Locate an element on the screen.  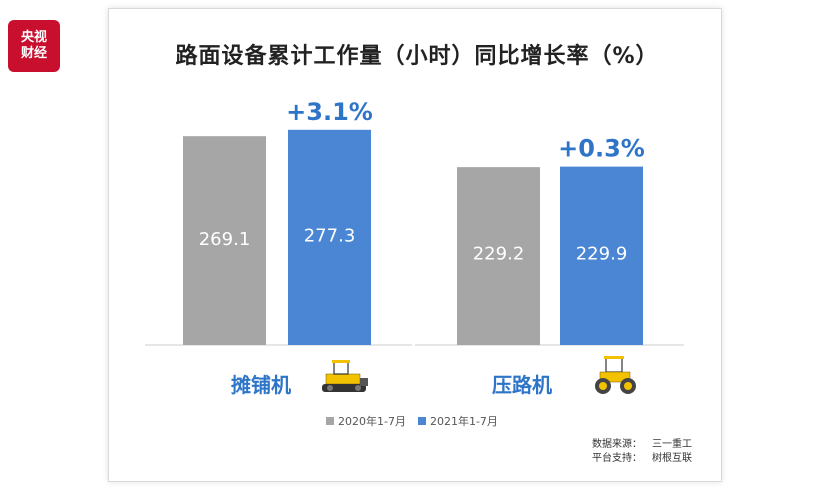
platform-value: 树根互联 is located at coordinates (672, 458).